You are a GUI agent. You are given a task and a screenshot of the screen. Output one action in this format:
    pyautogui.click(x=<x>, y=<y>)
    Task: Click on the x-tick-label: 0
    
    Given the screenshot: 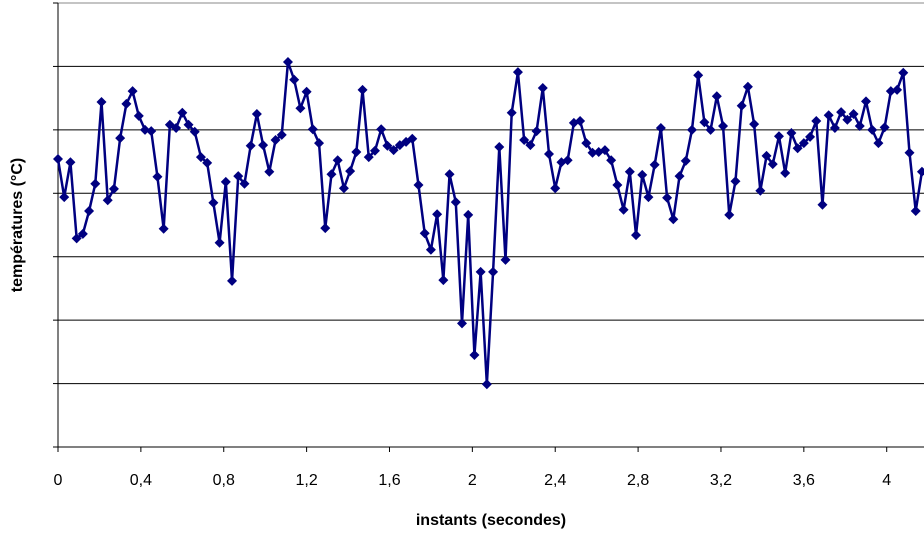 What is the action you would take?
    pyautogui.click(x=58, y=480)
    